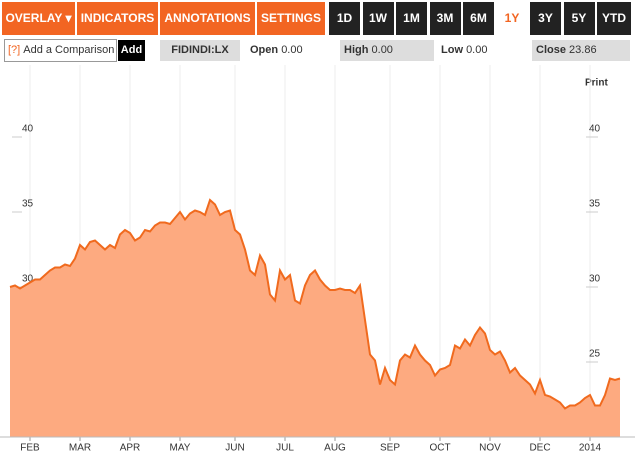  Describe the element at coordinates (551, 50) in the screenshot. I see `stat-label: Close` at that location.